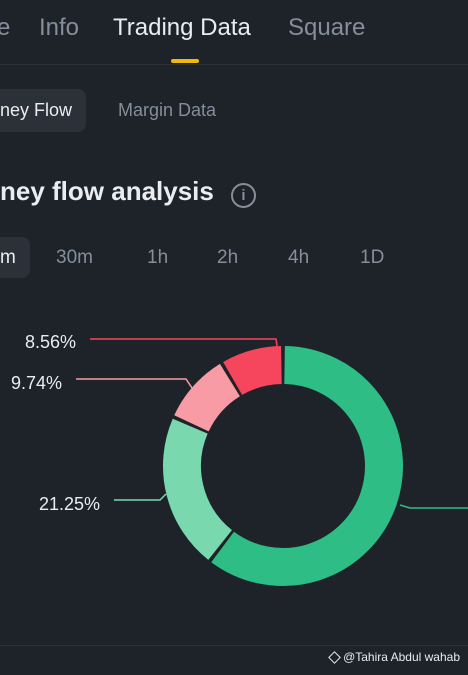 Image resolution: width=468 pixels, height=675 pixels. What do you see at coordinates (74, 257) in the screenshot?
I see `time-tab-30m: 30m` at bounding box center [74, 257].